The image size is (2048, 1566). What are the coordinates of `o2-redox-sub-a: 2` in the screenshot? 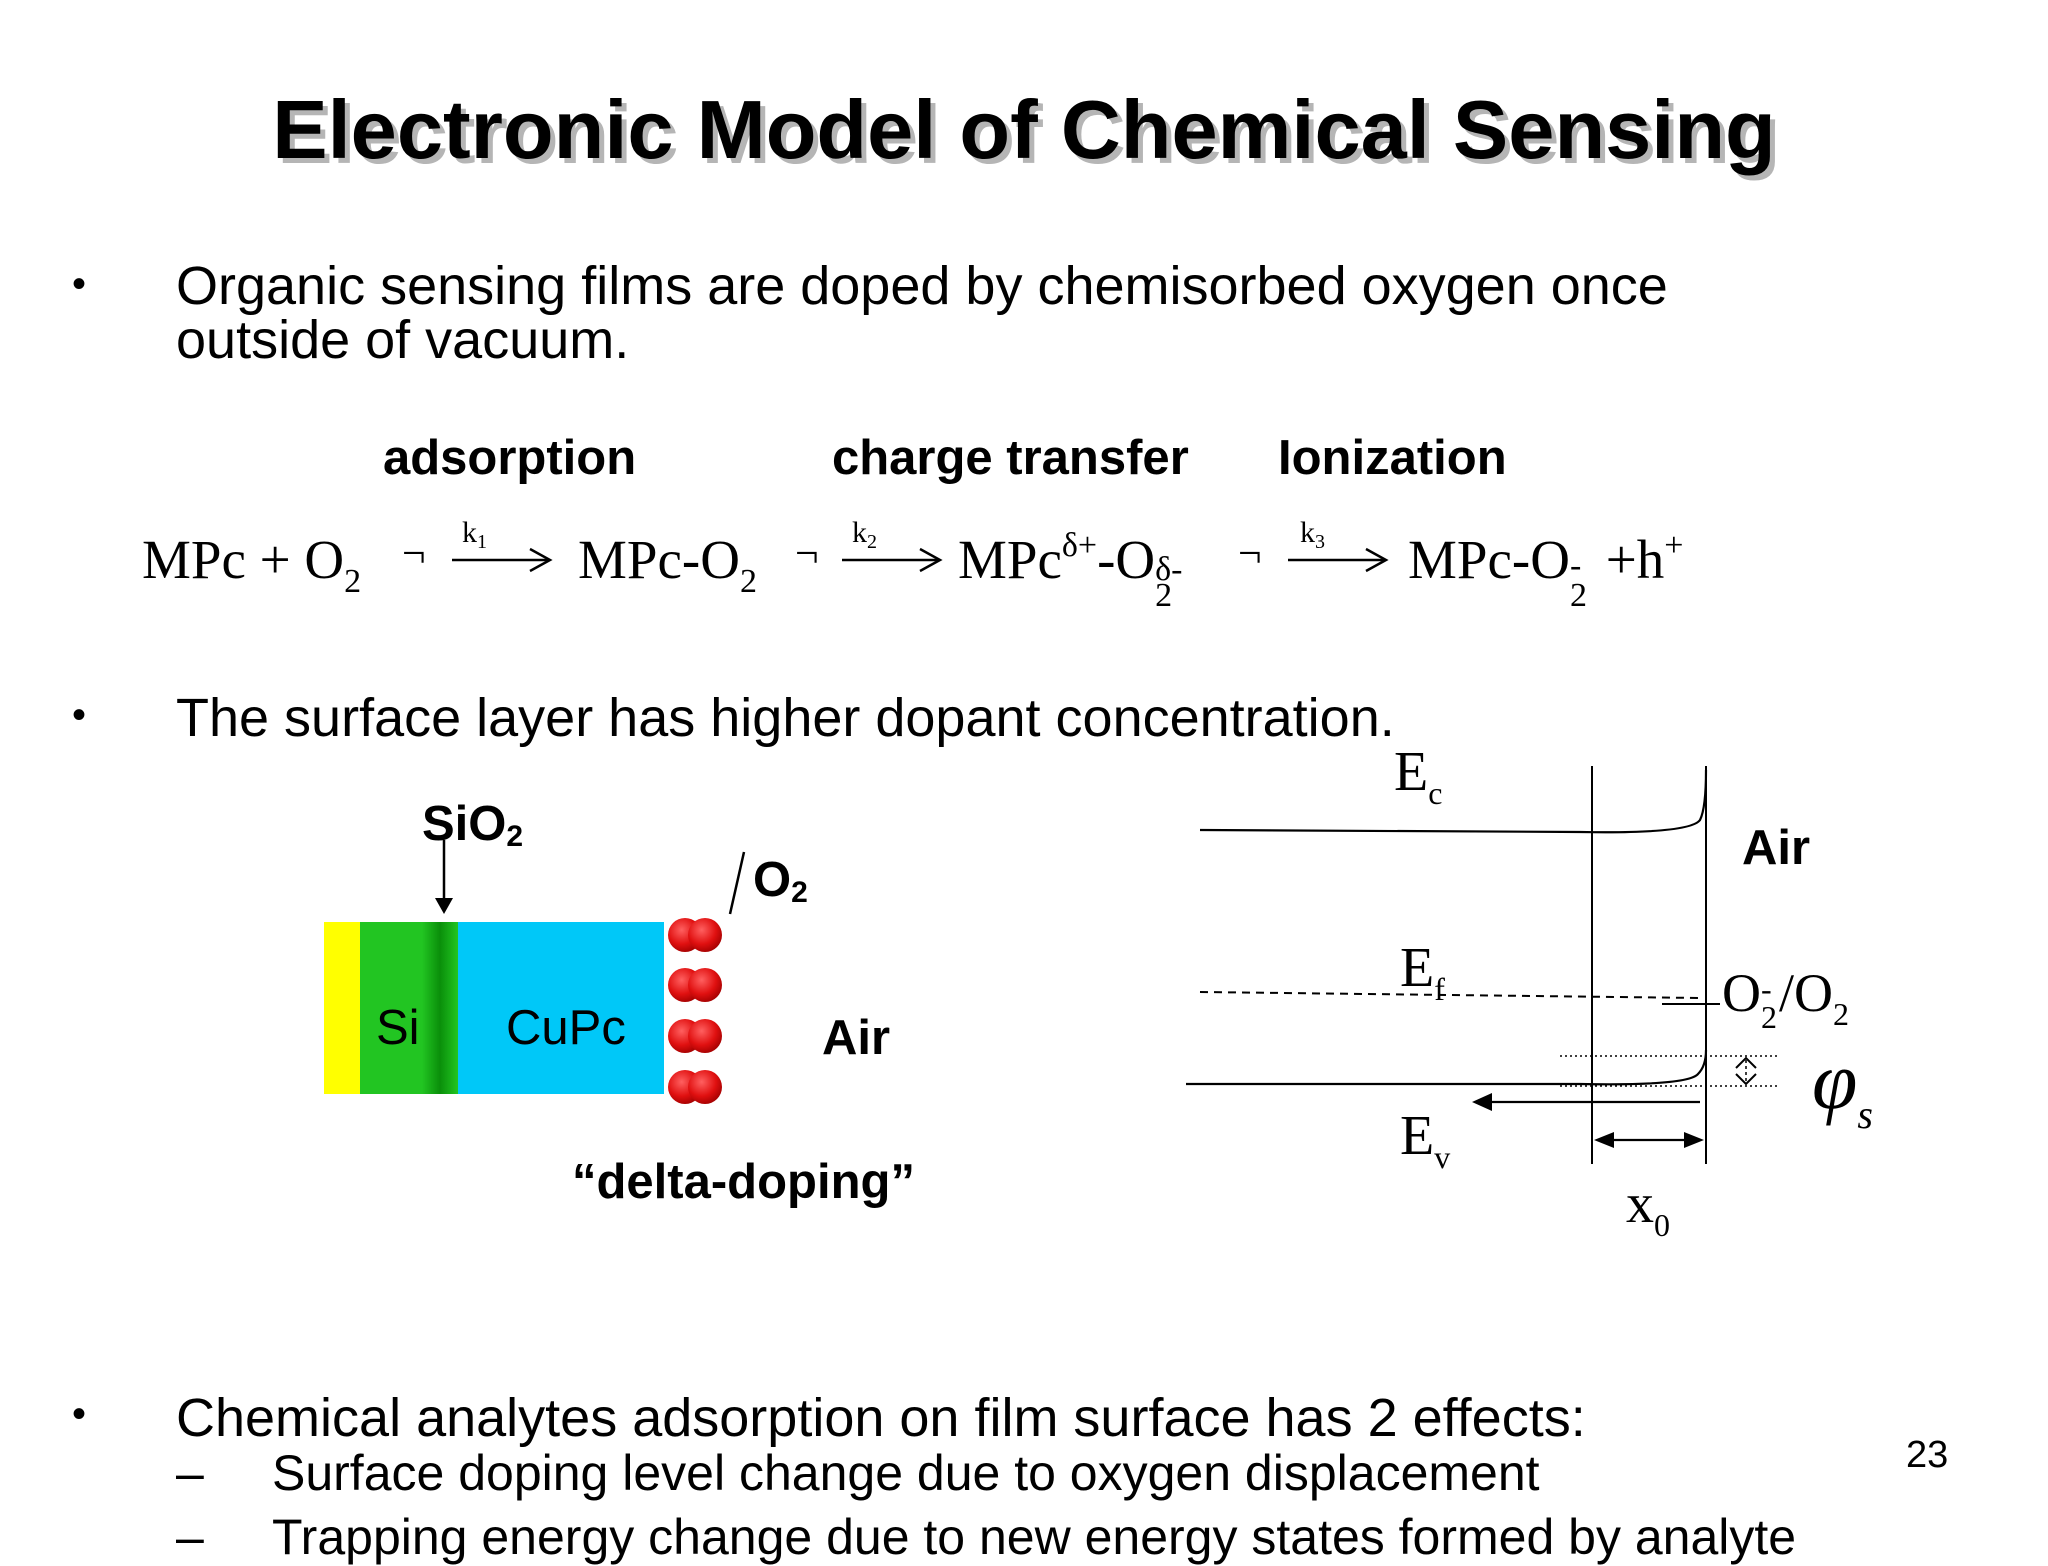 It's located at (1769, 1017).